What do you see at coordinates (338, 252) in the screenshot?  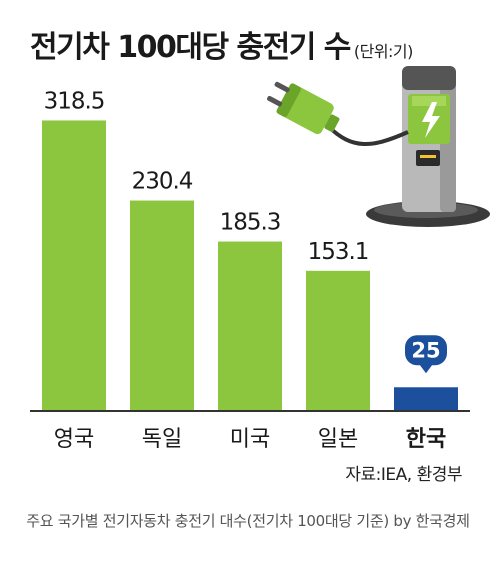 I see `value-label-4: 153.1` at bounding box center [338, 252].